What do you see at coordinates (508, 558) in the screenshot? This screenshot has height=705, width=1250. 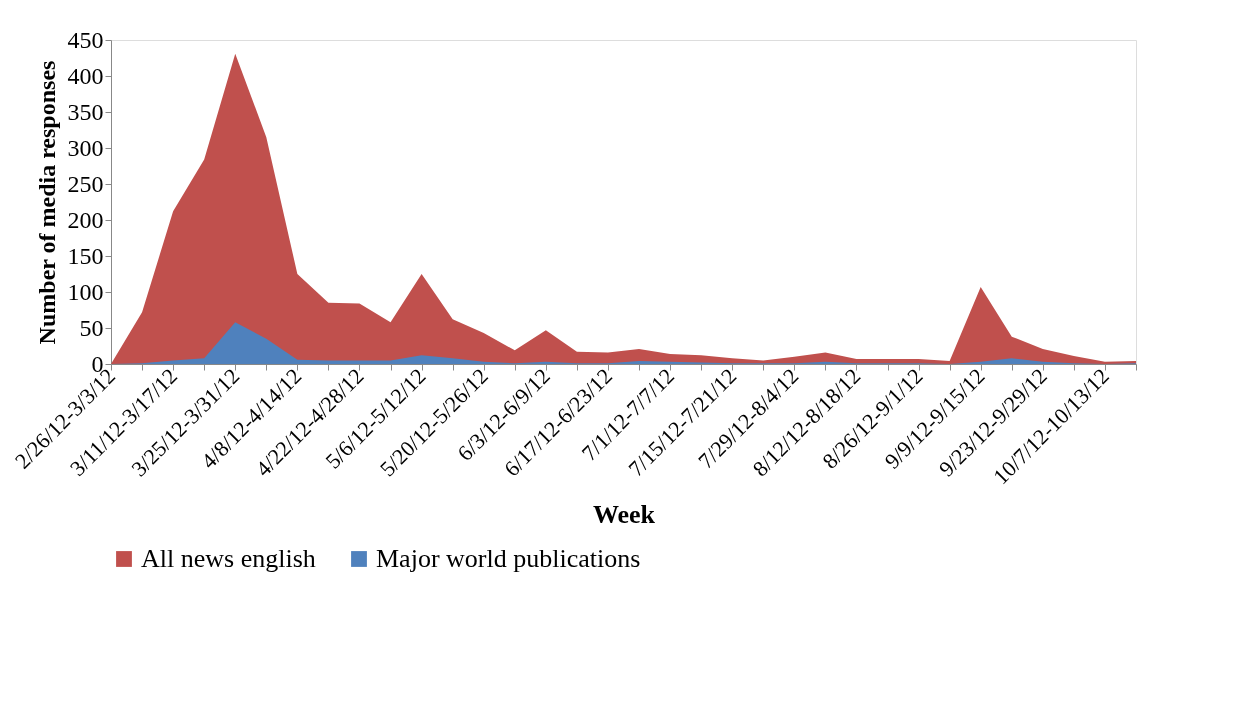 I see `legend-label: Major world publications` at bounding box center [508, 558].